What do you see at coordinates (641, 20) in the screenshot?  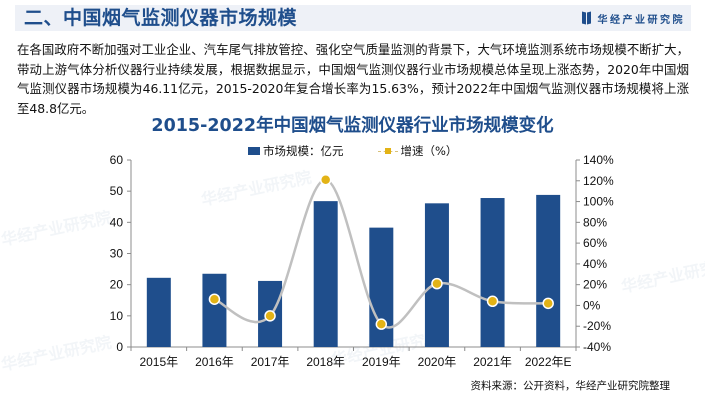 I see `brand-name: 华经产业研究院` at bounding box center [641, 20].